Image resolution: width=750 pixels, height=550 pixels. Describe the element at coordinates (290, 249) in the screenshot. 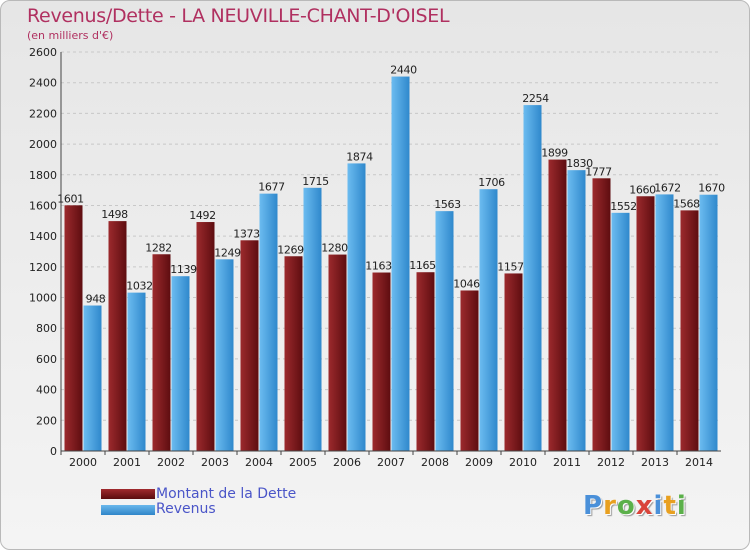

I see `data-label-dette: 1269` at that location.